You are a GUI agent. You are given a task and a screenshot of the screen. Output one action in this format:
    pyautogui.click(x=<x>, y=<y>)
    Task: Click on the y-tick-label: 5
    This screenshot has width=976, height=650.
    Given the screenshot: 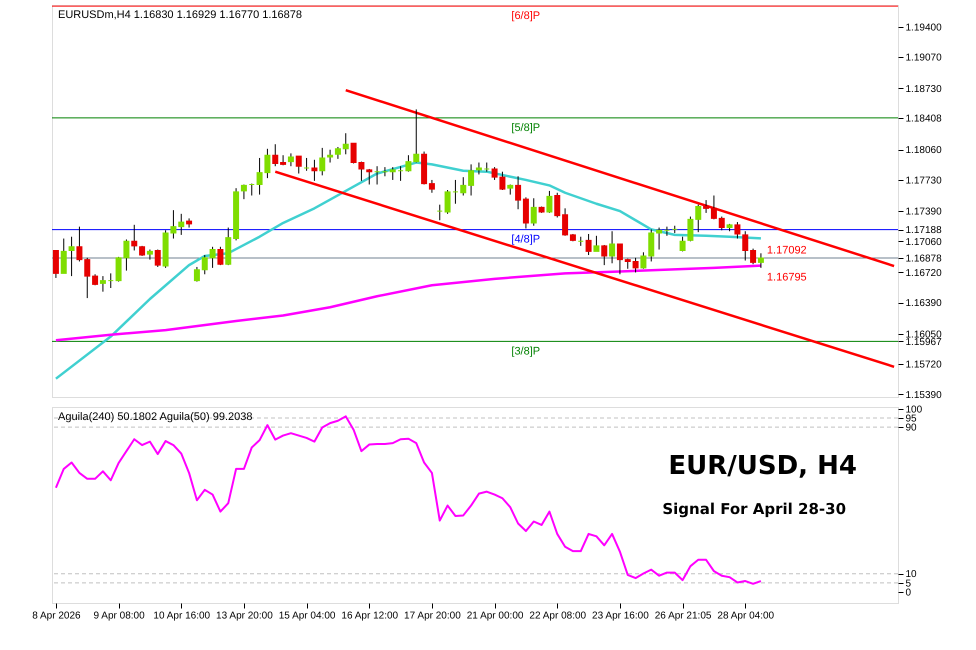 What is the action you would take?
    pyautogui.click(x=909, y=584)
    